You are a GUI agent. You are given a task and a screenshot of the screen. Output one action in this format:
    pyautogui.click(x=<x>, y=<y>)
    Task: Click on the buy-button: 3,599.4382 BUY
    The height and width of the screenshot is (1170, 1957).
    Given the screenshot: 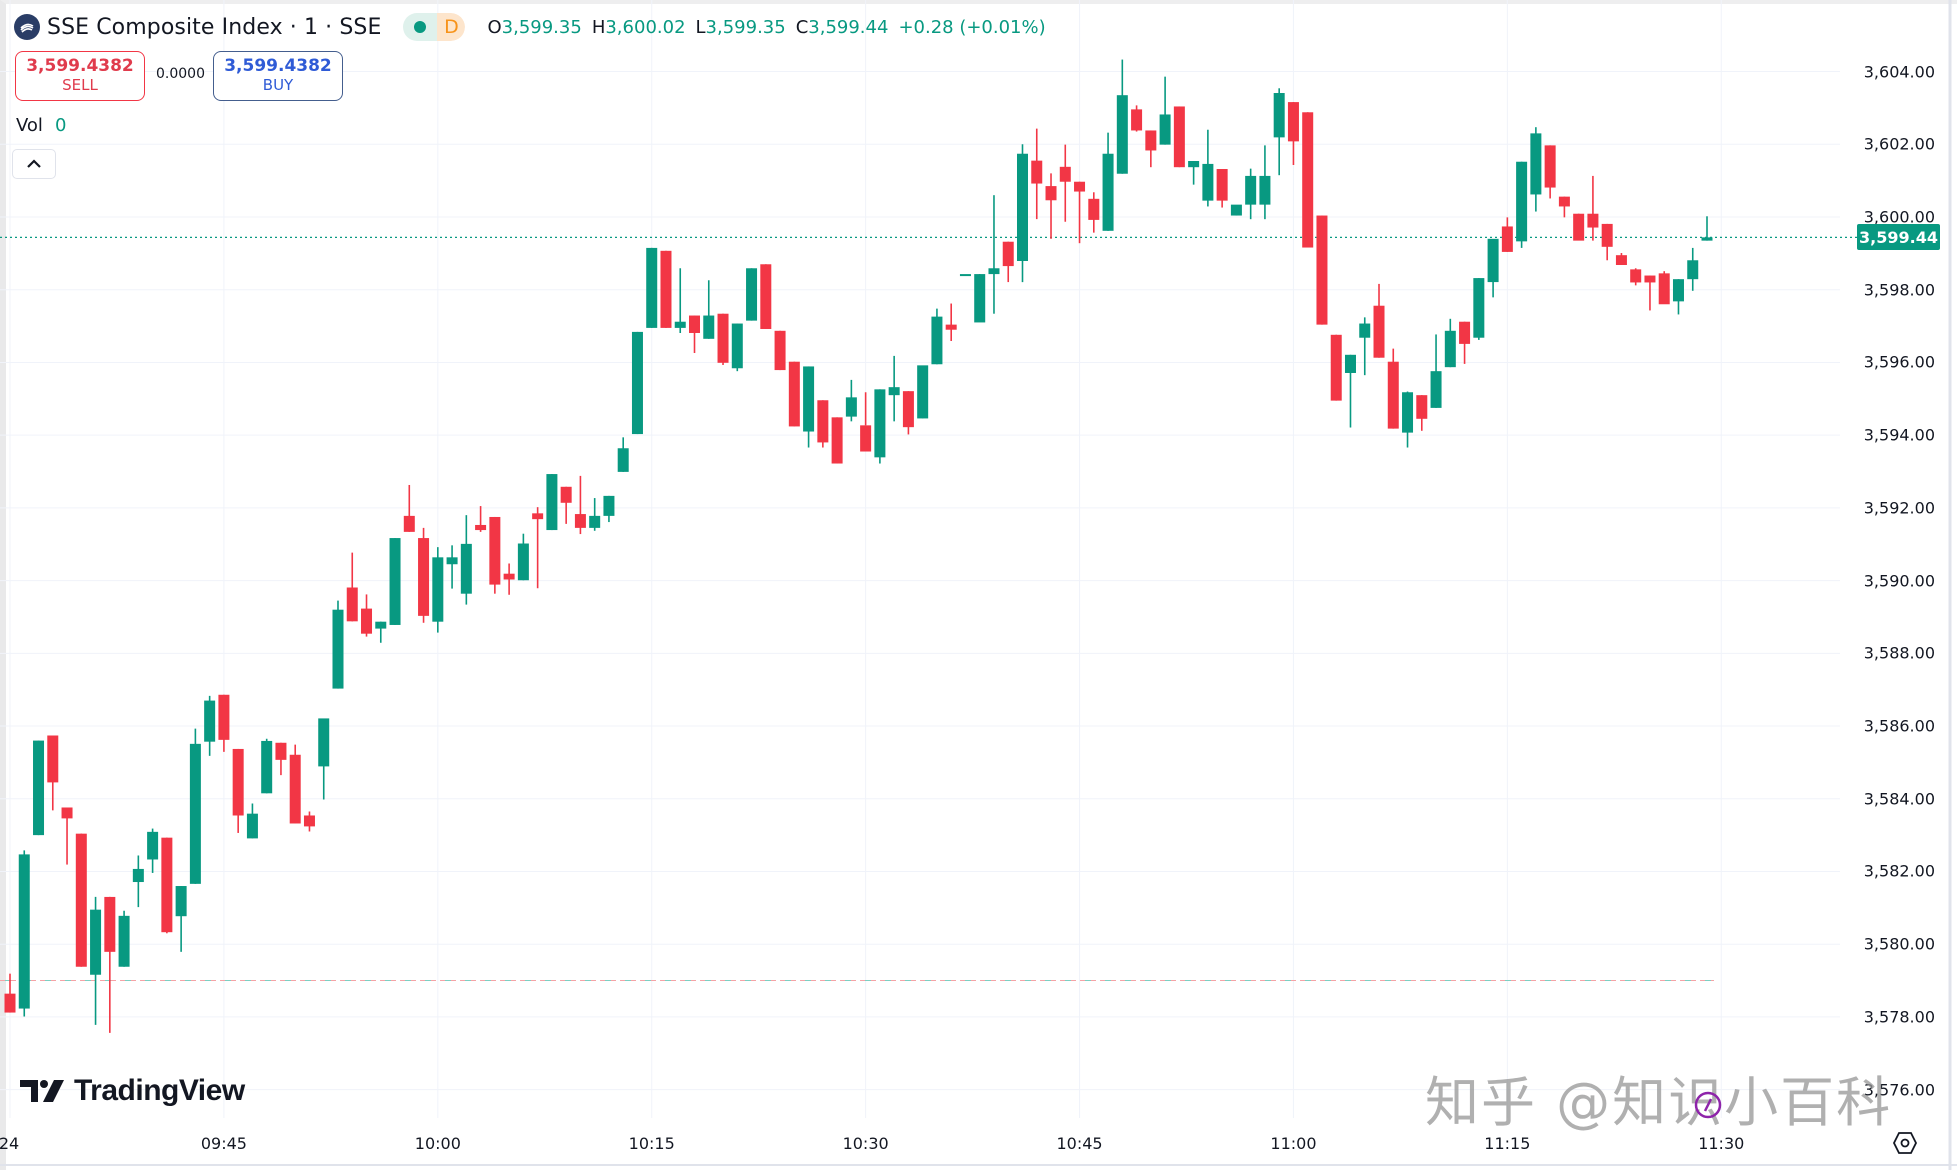 What is the action you would take?
    pyautogui.click(x=278, y=76)
    